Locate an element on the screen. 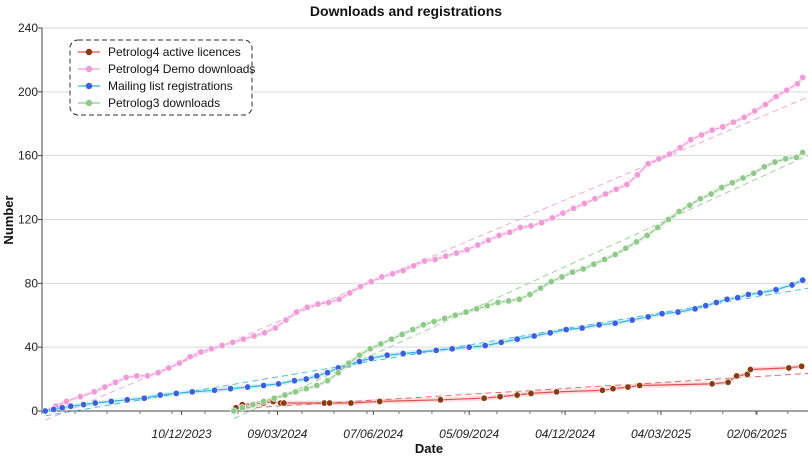  x-tick-label: 10/12/2023 is located at coordinates (182, 434).